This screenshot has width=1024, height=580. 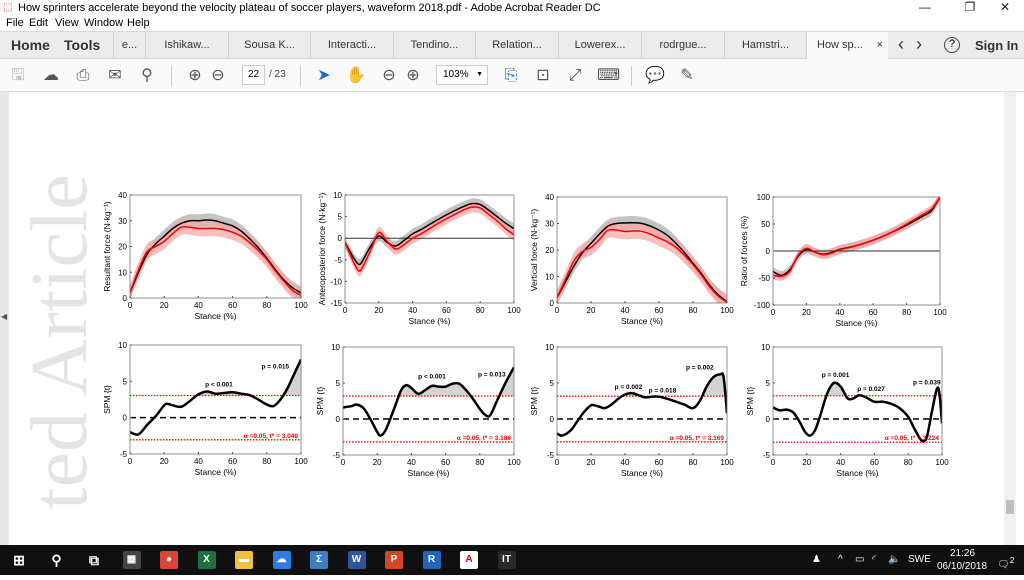 What do you see at coordinates (479, 74) in the screenshot?
I see `chevron-down-icon: ▼` at bounding box center [479, 74].